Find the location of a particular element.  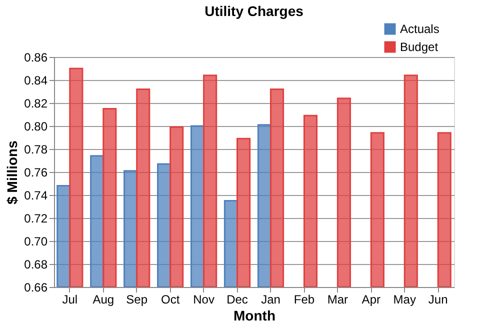

x-tick-label: Nov is located at coordinates (203, 299).